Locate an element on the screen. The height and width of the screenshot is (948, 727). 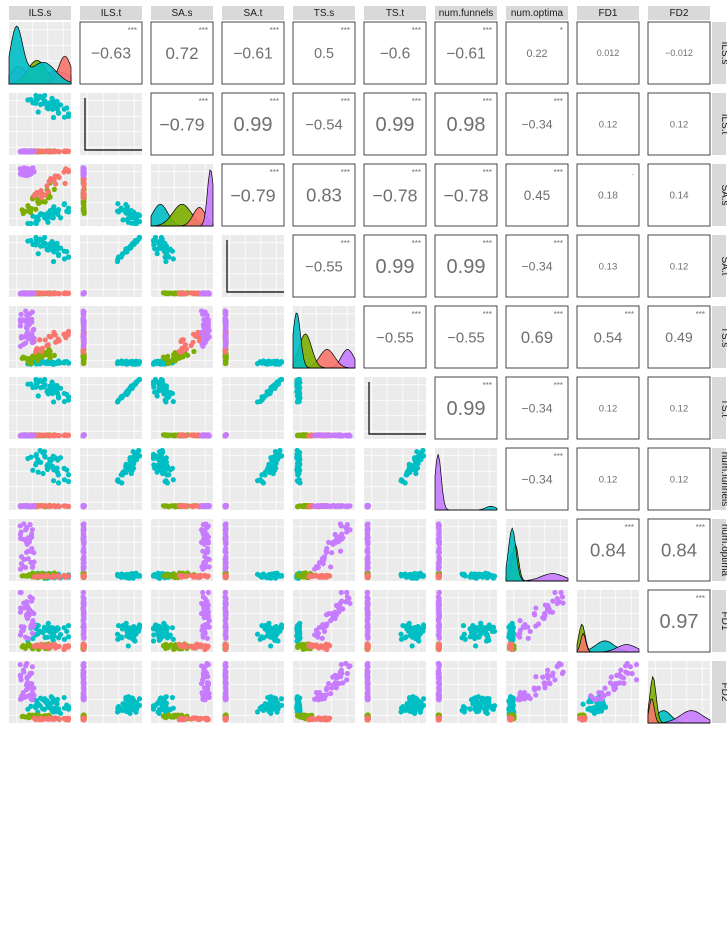
correlation-value: −0.63 is located at coordinates (111, 54).